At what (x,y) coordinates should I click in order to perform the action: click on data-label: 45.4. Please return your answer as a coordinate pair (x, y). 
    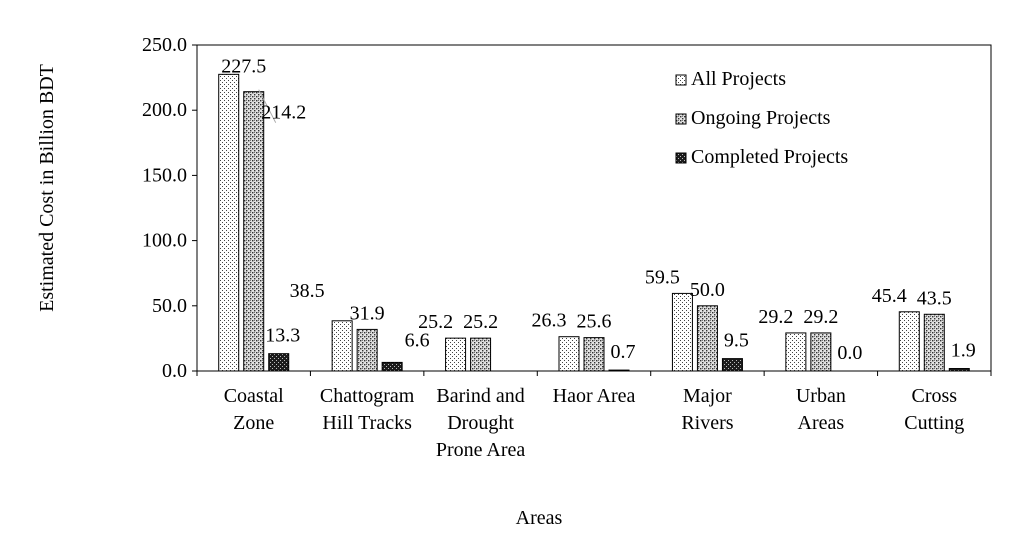
    Looking at the image, I should click on (889, 296).